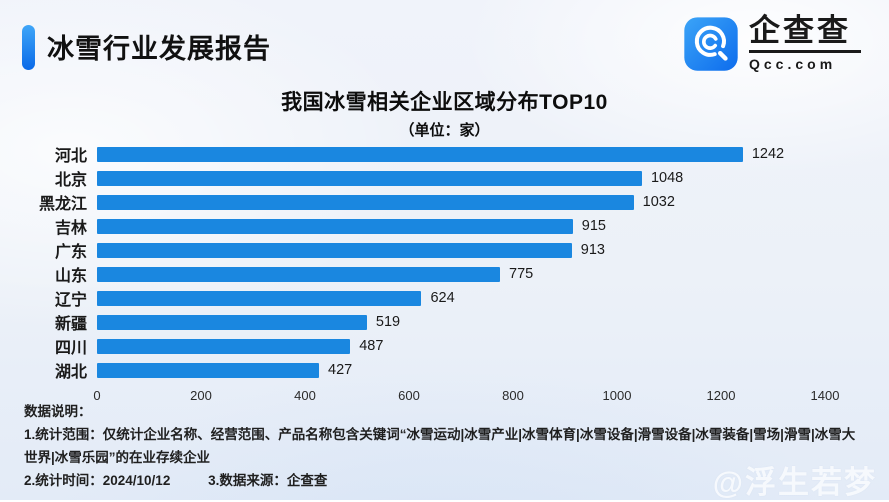 The image size is (889, 502). What do you see at coordinates (513, 395) in the screenshot?
I see `x-axis-tick: 800` at bounding box center [513, 395].